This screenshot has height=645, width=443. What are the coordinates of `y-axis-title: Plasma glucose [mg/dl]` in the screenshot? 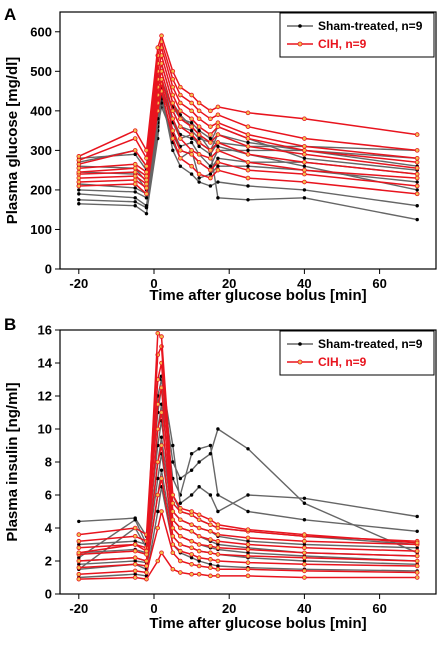 It's located at (12, 141).